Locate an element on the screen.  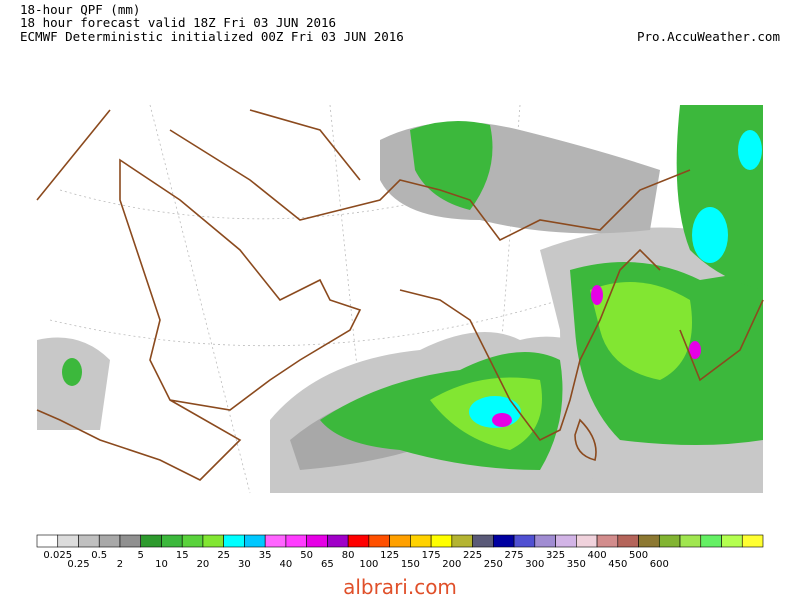
legend-label: 100 is located at coordinates (368, 564).